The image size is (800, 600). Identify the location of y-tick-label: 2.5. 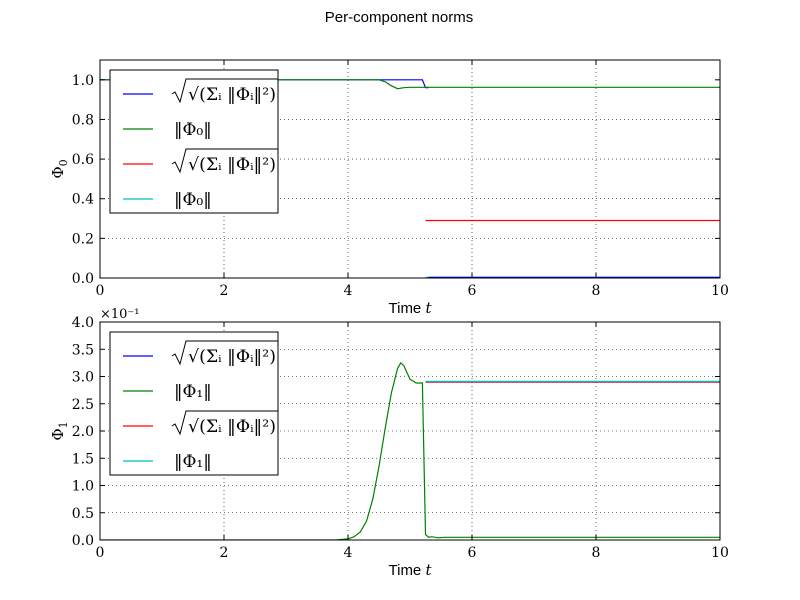
(83, 405).